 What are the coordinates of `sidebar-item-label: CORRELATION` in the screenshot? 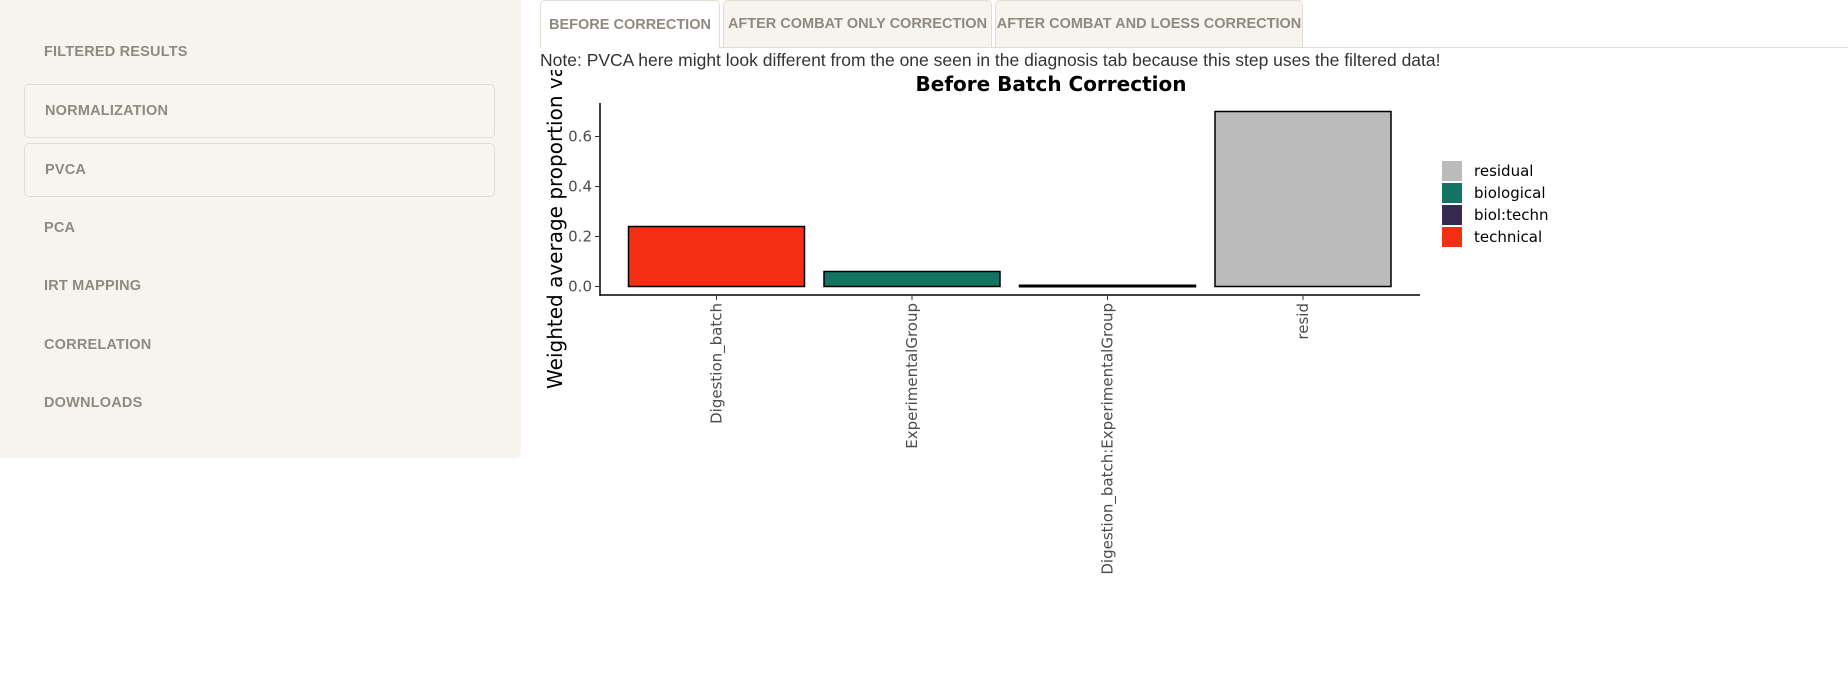 It's located at (98, 345).